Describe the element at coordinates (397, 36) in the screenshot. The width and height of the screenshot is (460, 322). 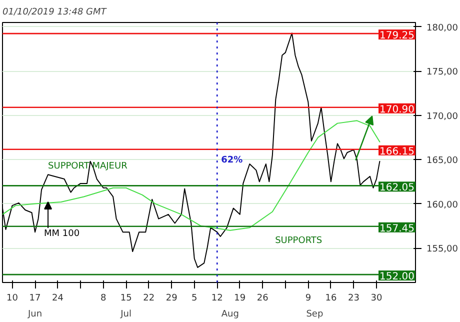
I see `ref-line-label: 179.25` at that location.